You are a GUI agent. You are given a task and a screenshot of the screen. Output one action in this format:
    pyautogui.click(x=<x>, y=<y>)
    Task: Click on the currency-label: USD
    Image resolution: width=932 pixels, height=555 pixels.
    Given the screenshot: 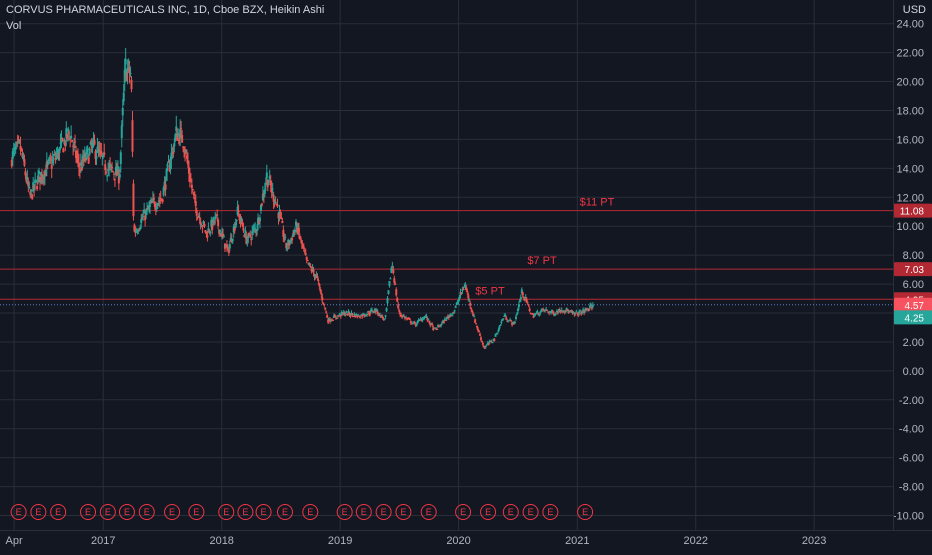 What is the action you would take?
    pyautogui.click(x=914, y=10)
    